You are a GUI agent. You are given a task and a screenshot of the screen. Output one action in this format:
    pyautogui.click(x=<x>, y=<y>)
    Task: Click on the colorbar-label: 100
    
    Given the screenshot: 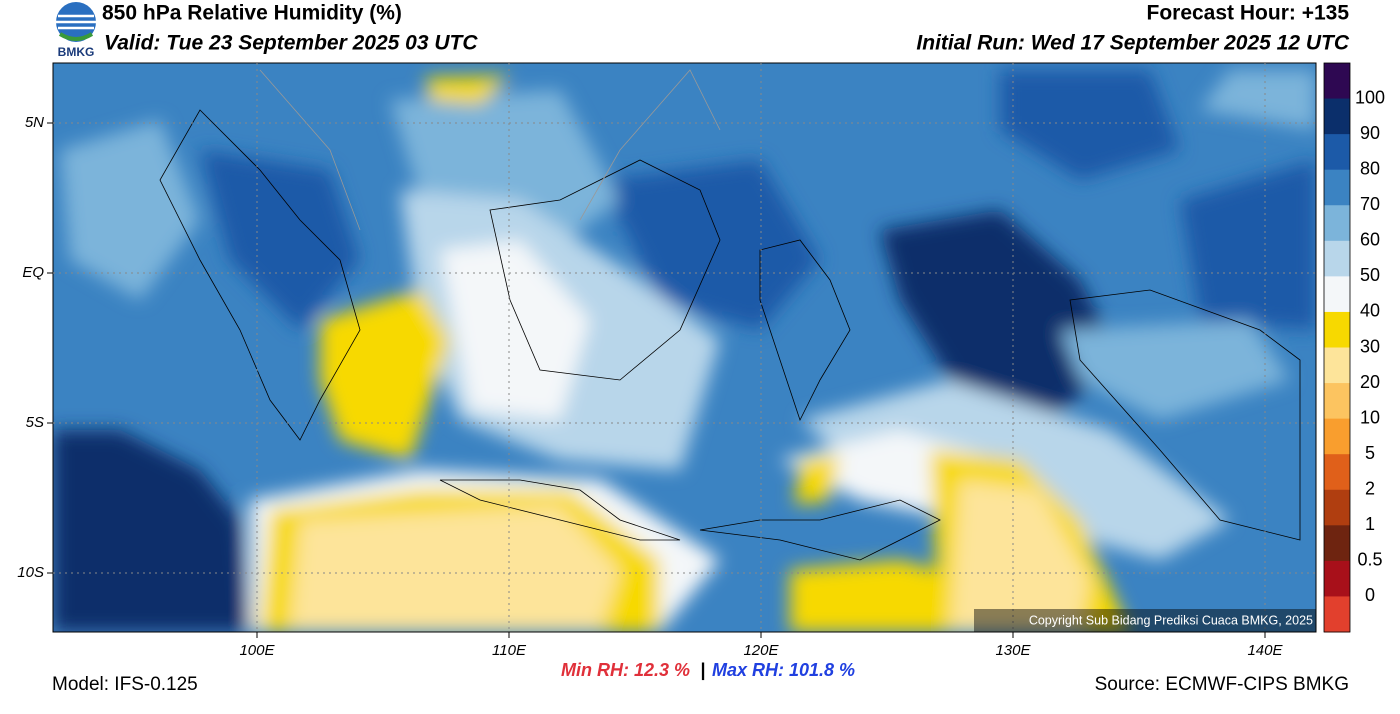 What is the action you would take?
    pyautogui.click(x=1370, y=97)
    